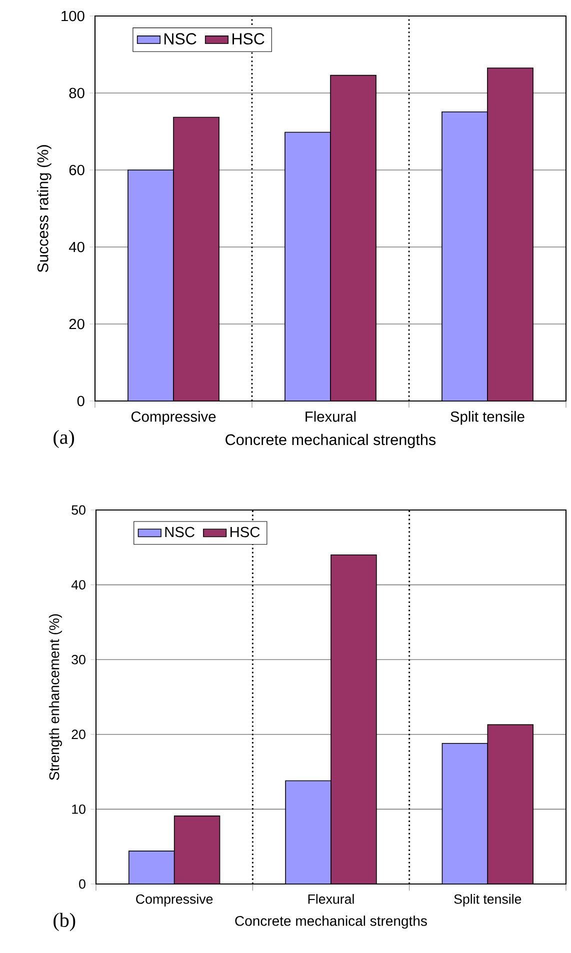 The width and height of the screenshot is (571, 953). I want to click on y-tick-label: 50, so click(79, 510).